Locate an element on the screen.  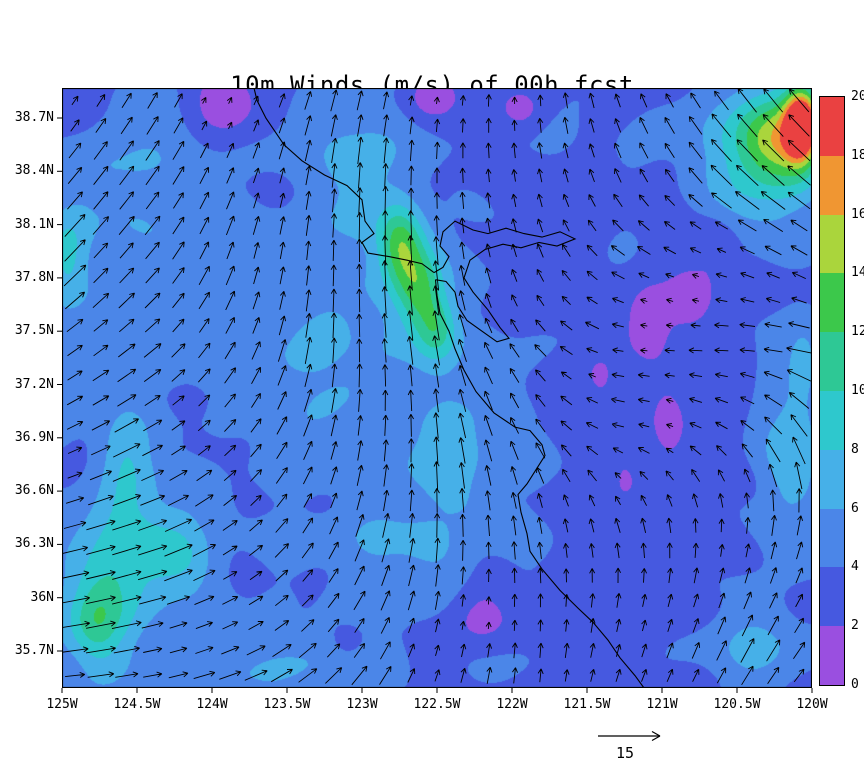
y-tick-label: 37.5N is located at coordinates (34, 331).